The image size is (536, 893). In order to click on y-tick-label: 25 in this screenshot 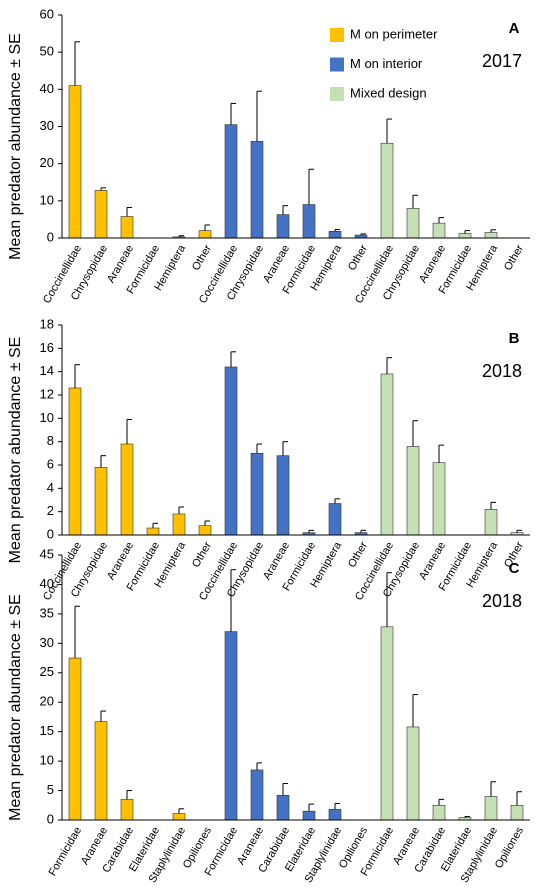, I will do `click(47, 671)`.